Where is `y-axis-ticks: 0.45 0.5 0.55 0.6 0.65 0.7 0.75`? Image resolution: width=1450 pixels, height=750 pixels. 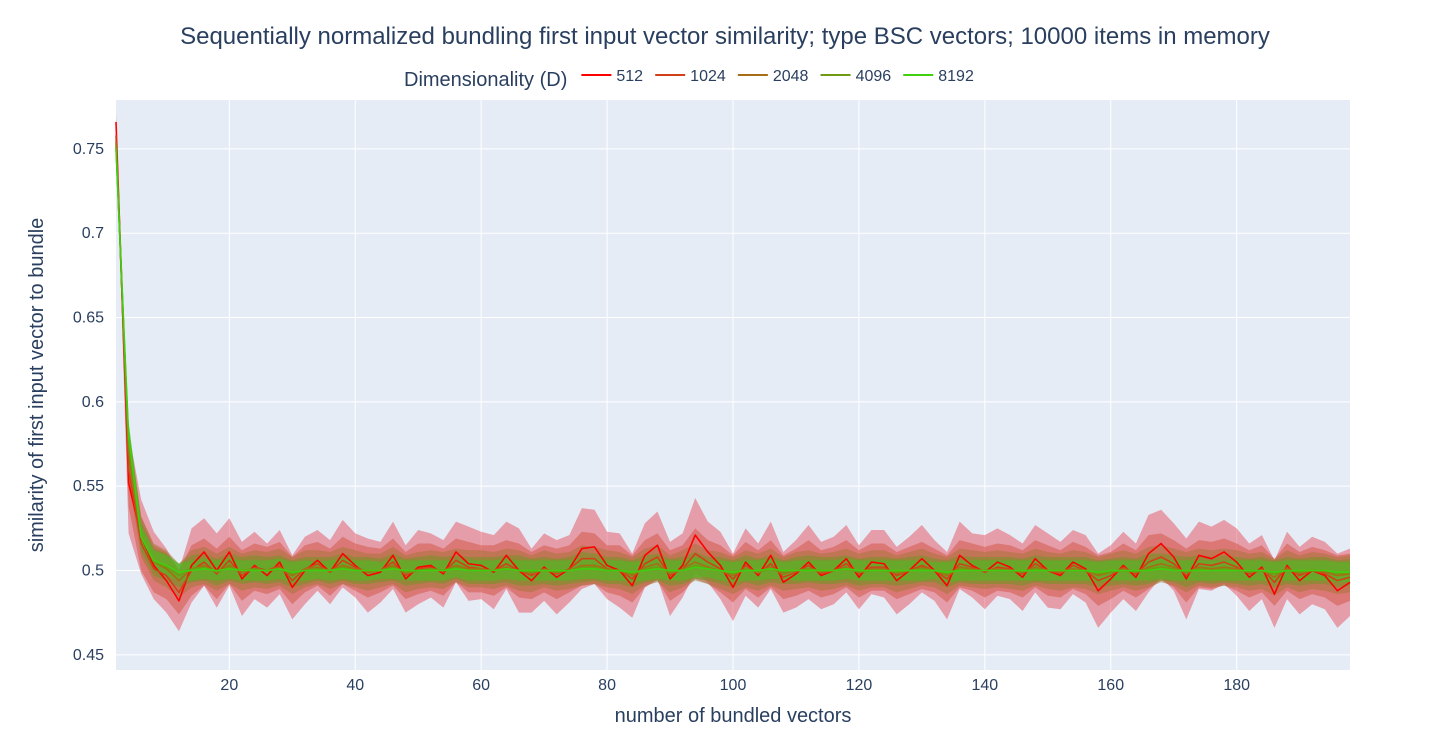 y-axis-ticks: 0.45 0.5 0.55 0.6 0.65 0.7 0.75 is located at coordinates (88, 402).